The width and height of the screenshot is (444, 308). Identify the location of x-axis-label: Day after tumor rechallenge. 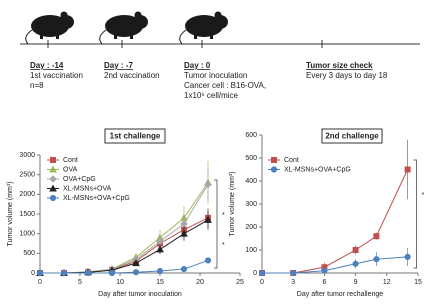
(340, 294).